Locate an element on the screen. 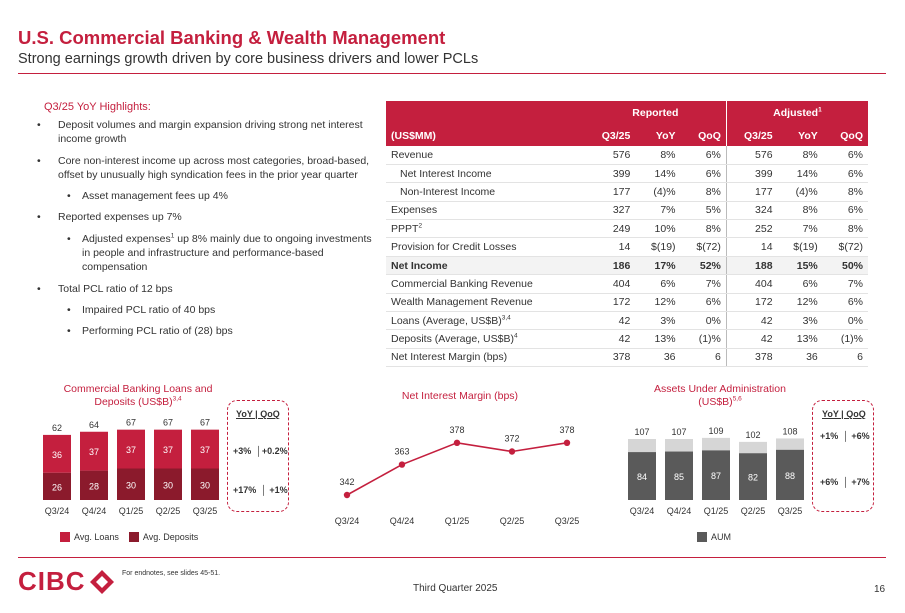 The width and height of the screenshot is (905, 613). row-label-text: Loans (Average, US$B) is located at coordinates (446, 320).